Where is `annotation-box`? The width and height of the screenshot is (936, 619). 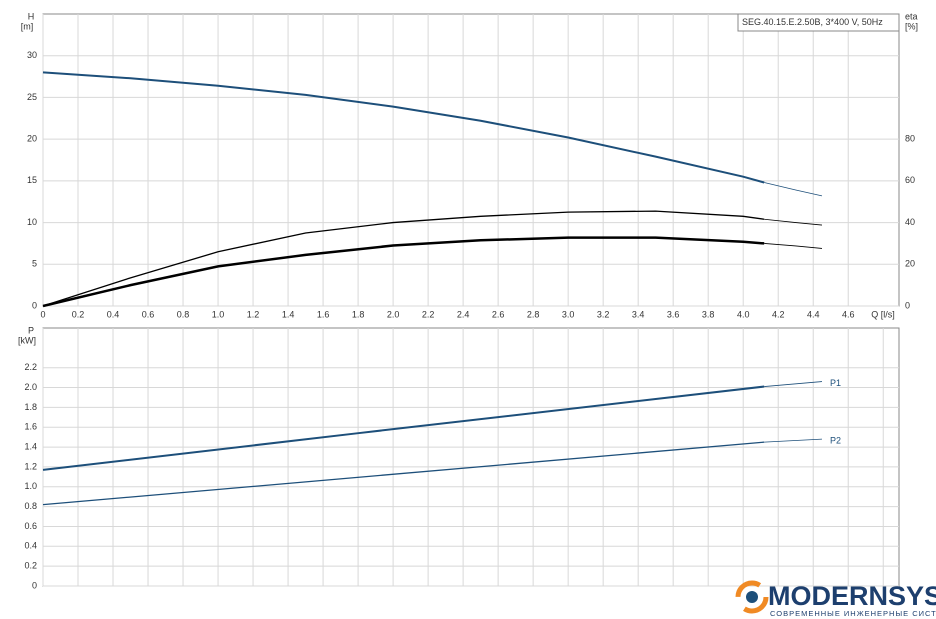
annotation-box is located at coordinates (818, 22).